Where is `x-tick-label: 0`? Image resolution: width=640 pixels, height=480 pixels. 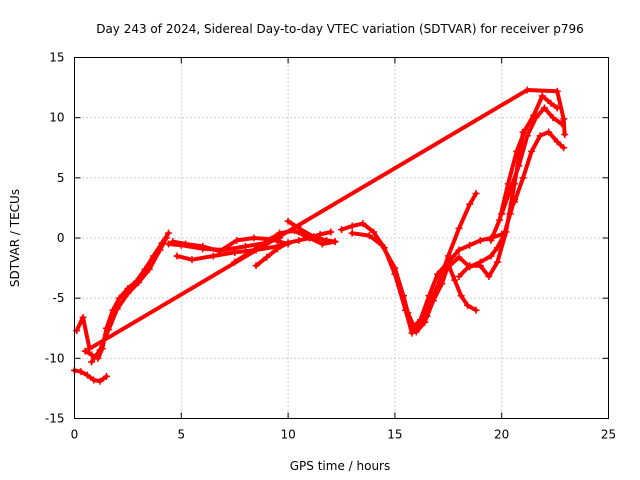 x-tick-label: 0 is located at coordinates (75, 435).